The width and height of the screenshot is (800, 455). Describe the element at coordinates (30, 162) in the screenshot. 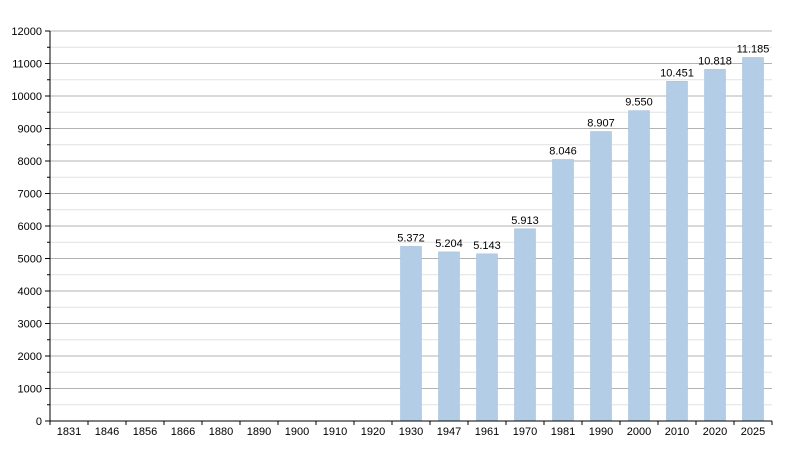

I see `y-tick-label: 8000` at that location.